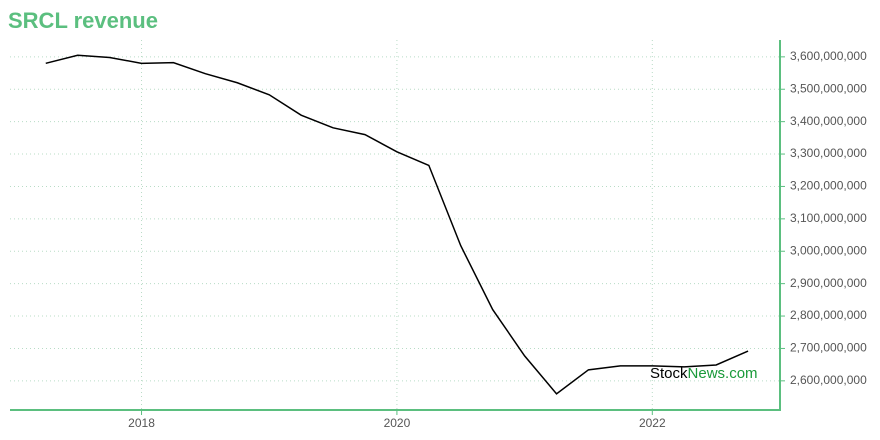 This screenshot has width=880, height=440. What do you see at coordinates (828, 315) in the screenshot?
I see `y-tick-label: 2,800,000,000` at bounding box center [828, 315].